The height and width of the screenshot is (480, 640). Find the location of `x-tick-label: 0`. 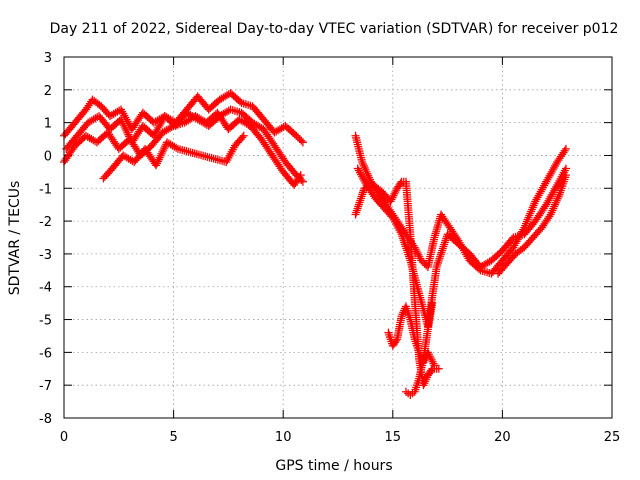

x-tick-label: 0 is located at coordinates (64, 437).